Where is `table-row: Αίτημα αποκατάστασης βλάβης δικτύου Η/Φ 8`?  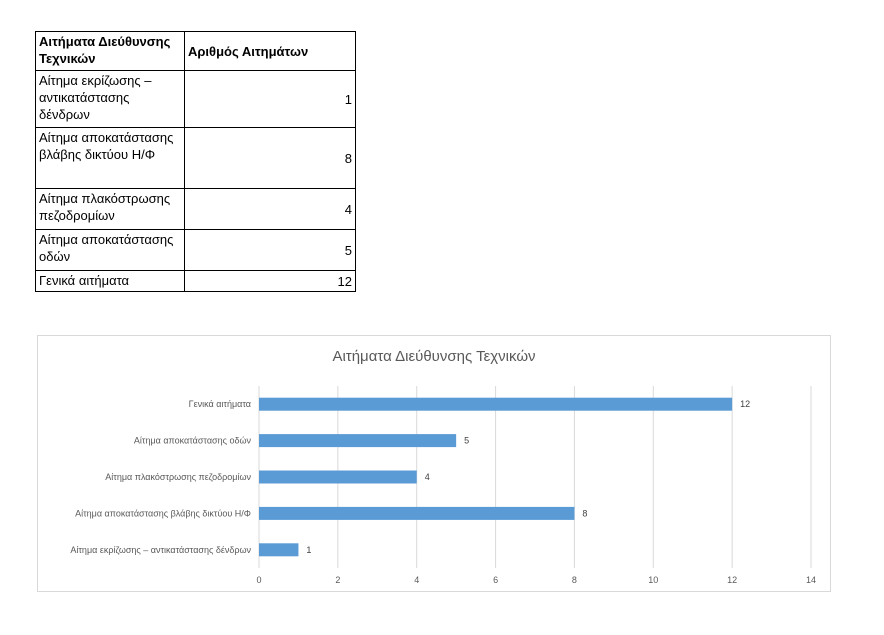 table-row: Αίτημα αποκατάστασης βλάβης δικτύου Η/Φ 8 is located at coordinates (195, 158).